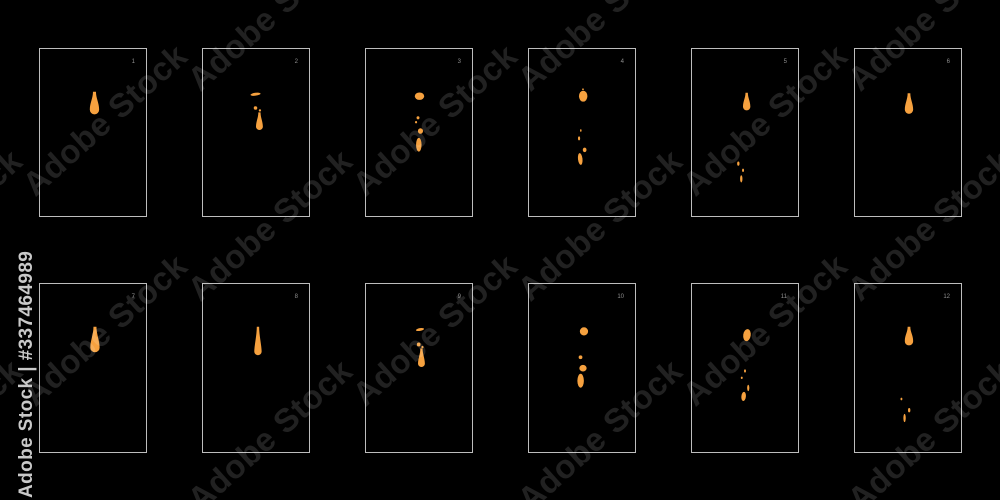 This screenshot has height=500, width=1000. I want to click on frame-number: 8, so click(296, 297).